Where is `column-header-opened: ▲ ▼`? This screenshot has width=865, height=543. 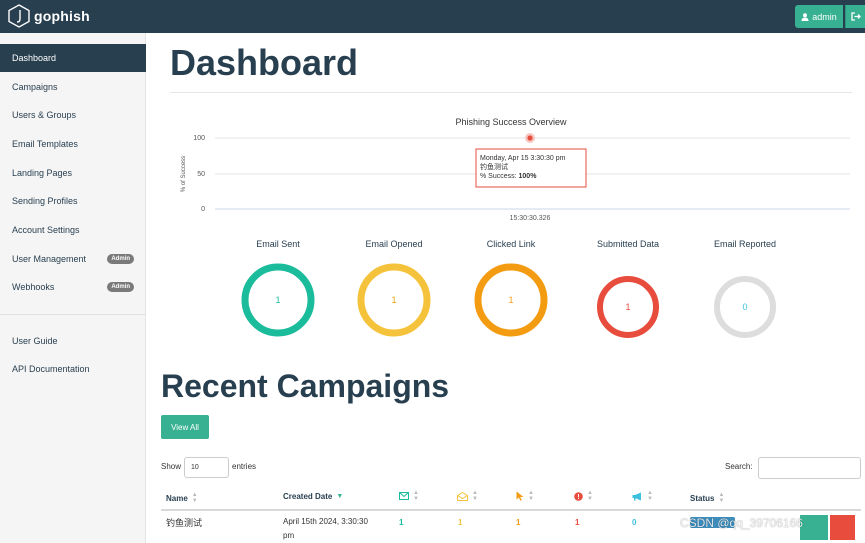 column-header-opened: ▲ ▼ is located at coordinates (467, 496).